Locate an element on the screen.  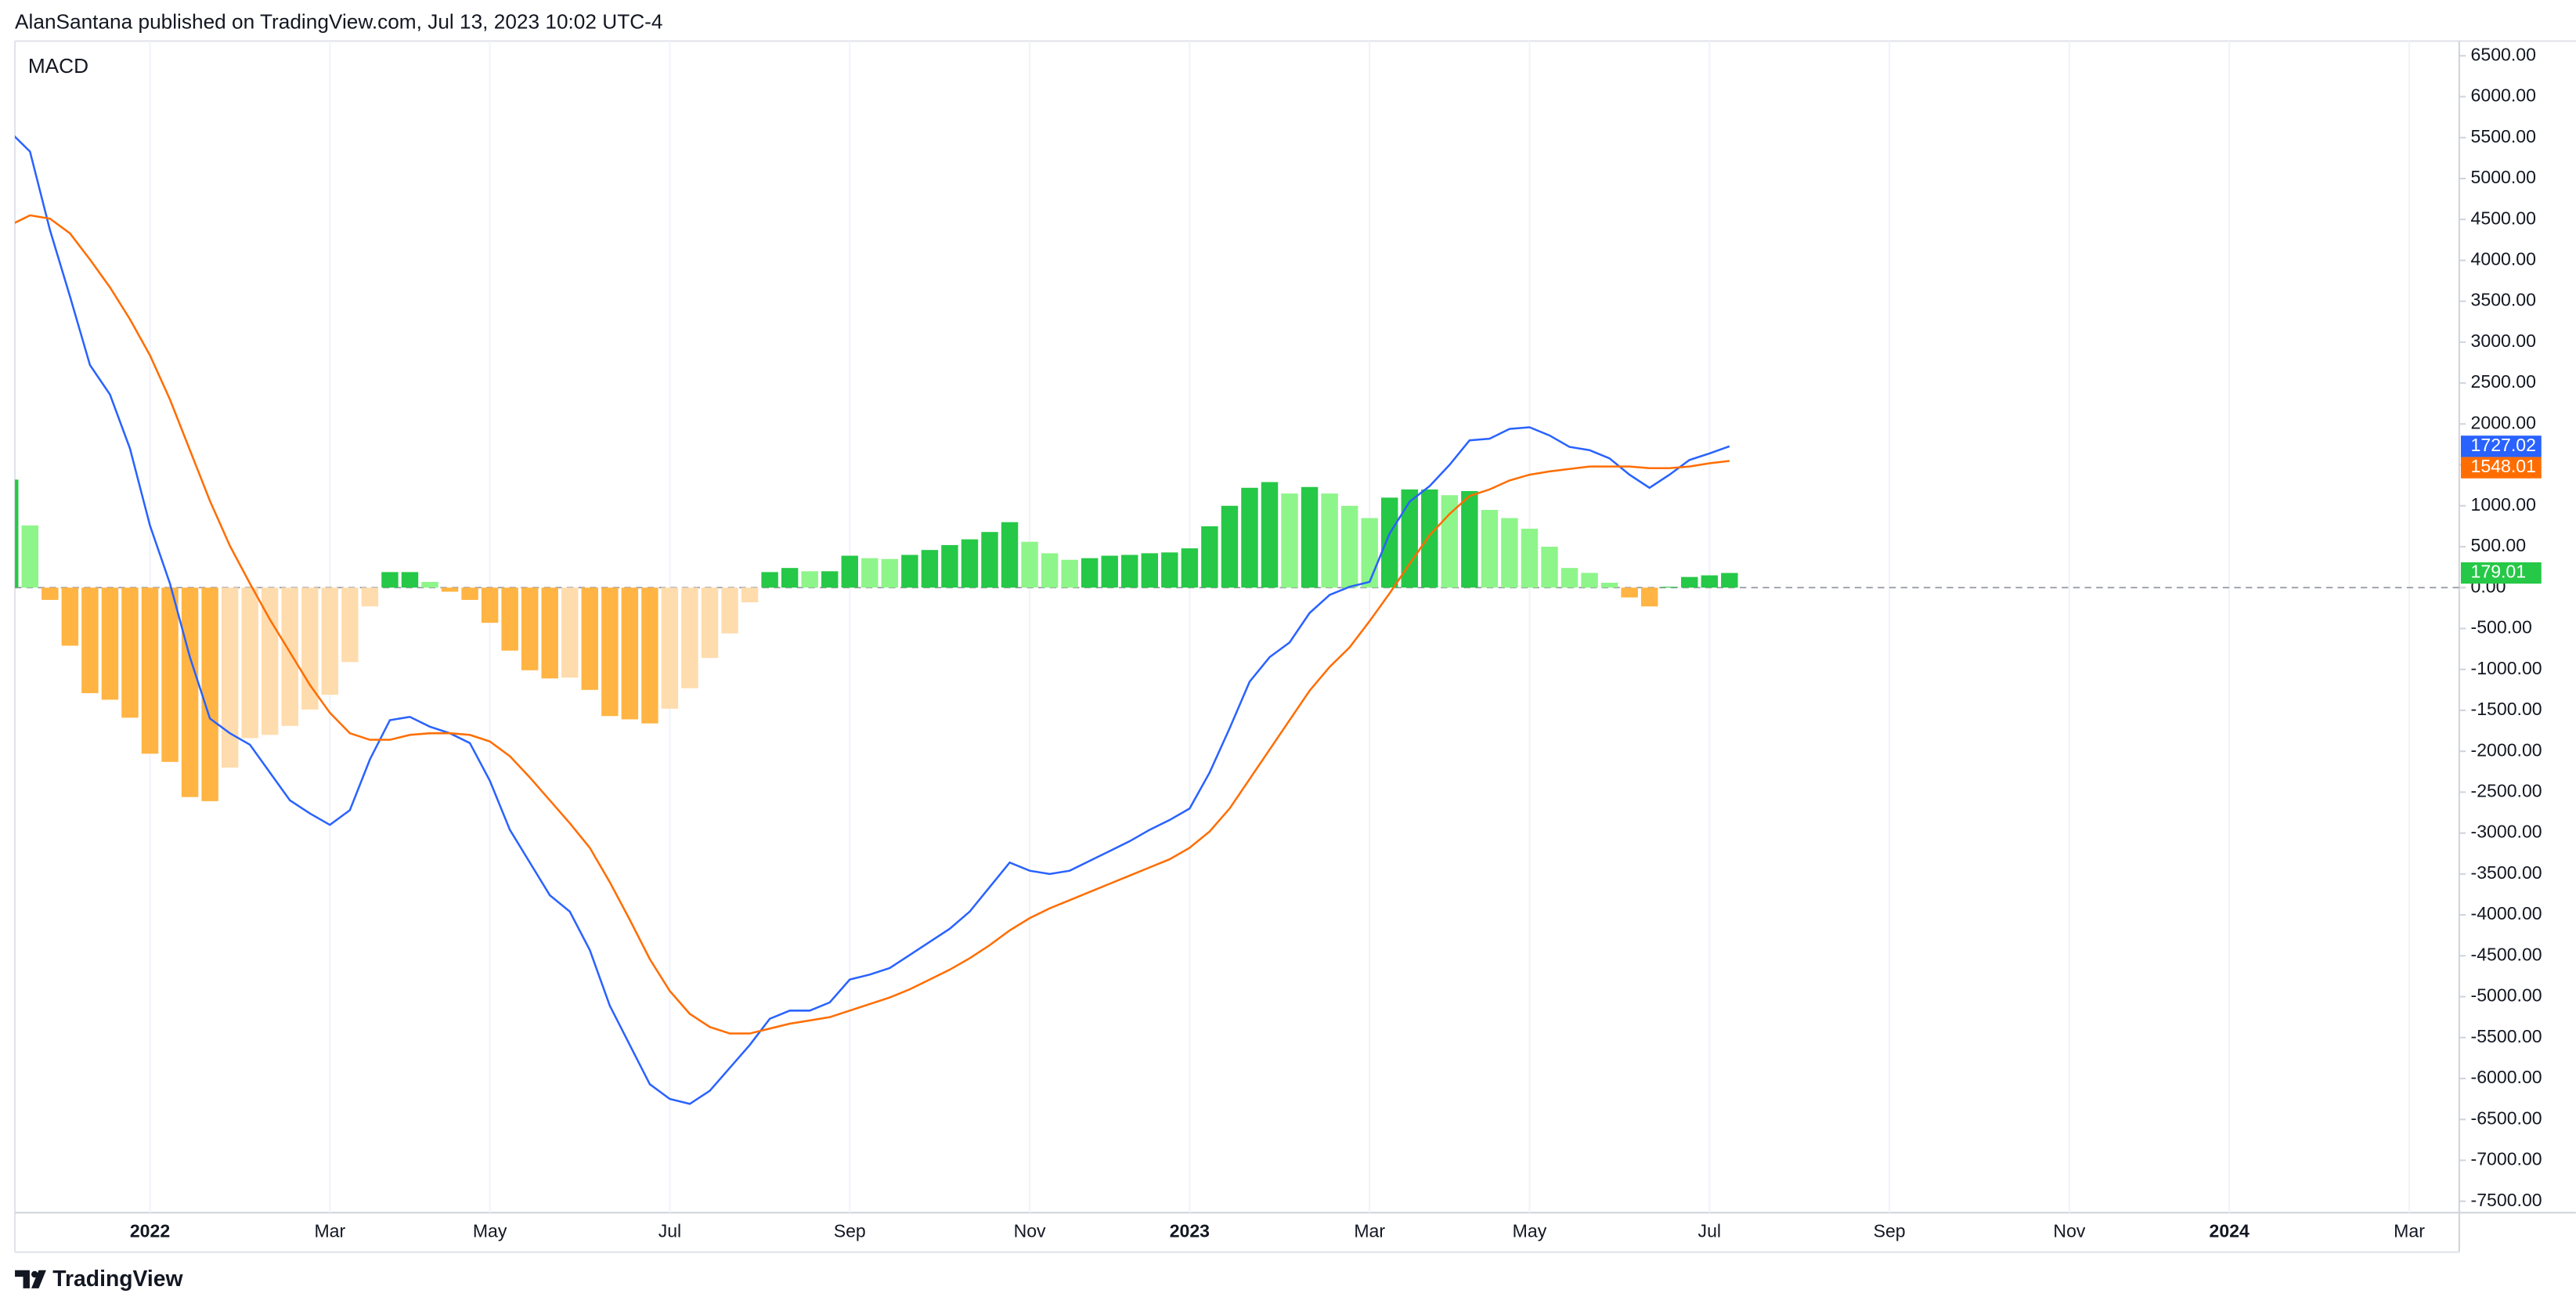
y-tick-label: -2000.00 is located at coordinates (2507, 750).